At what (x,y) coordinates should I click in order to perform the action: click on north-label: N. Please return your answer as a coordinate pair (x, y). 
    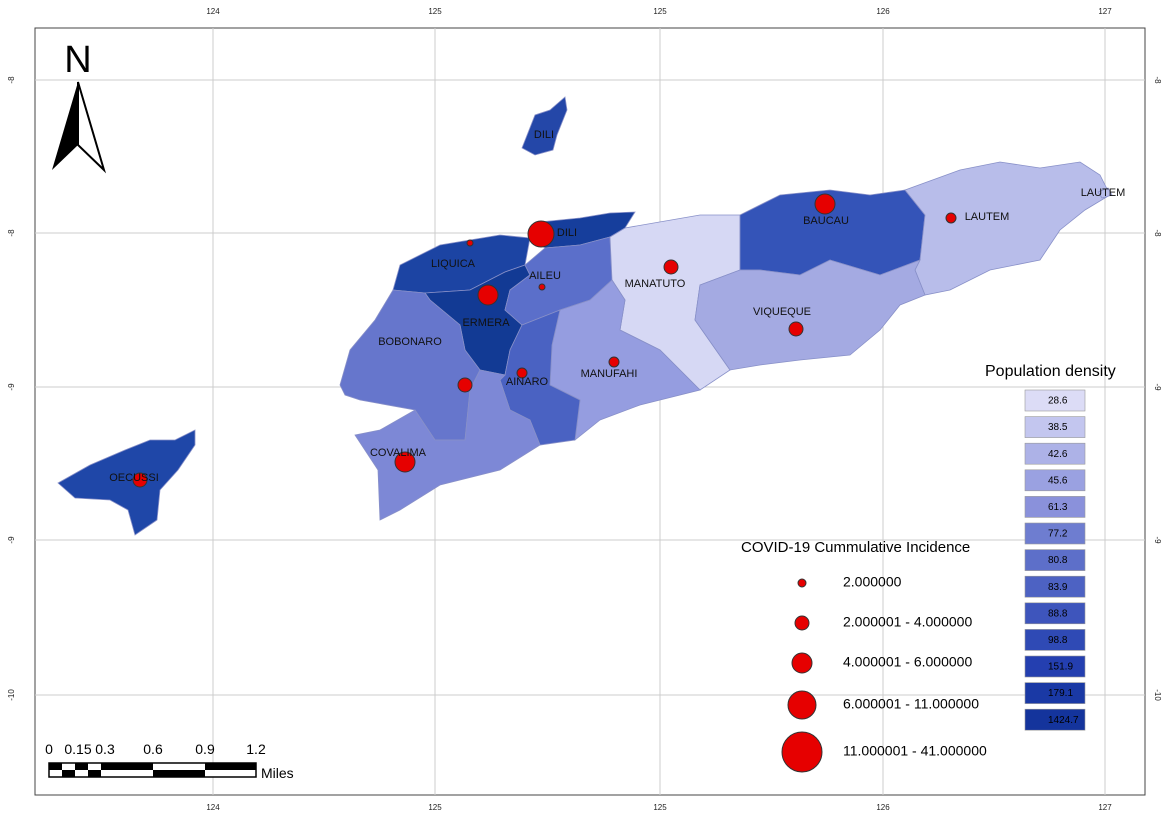
    Looking at the image, I should click on (77, 60).